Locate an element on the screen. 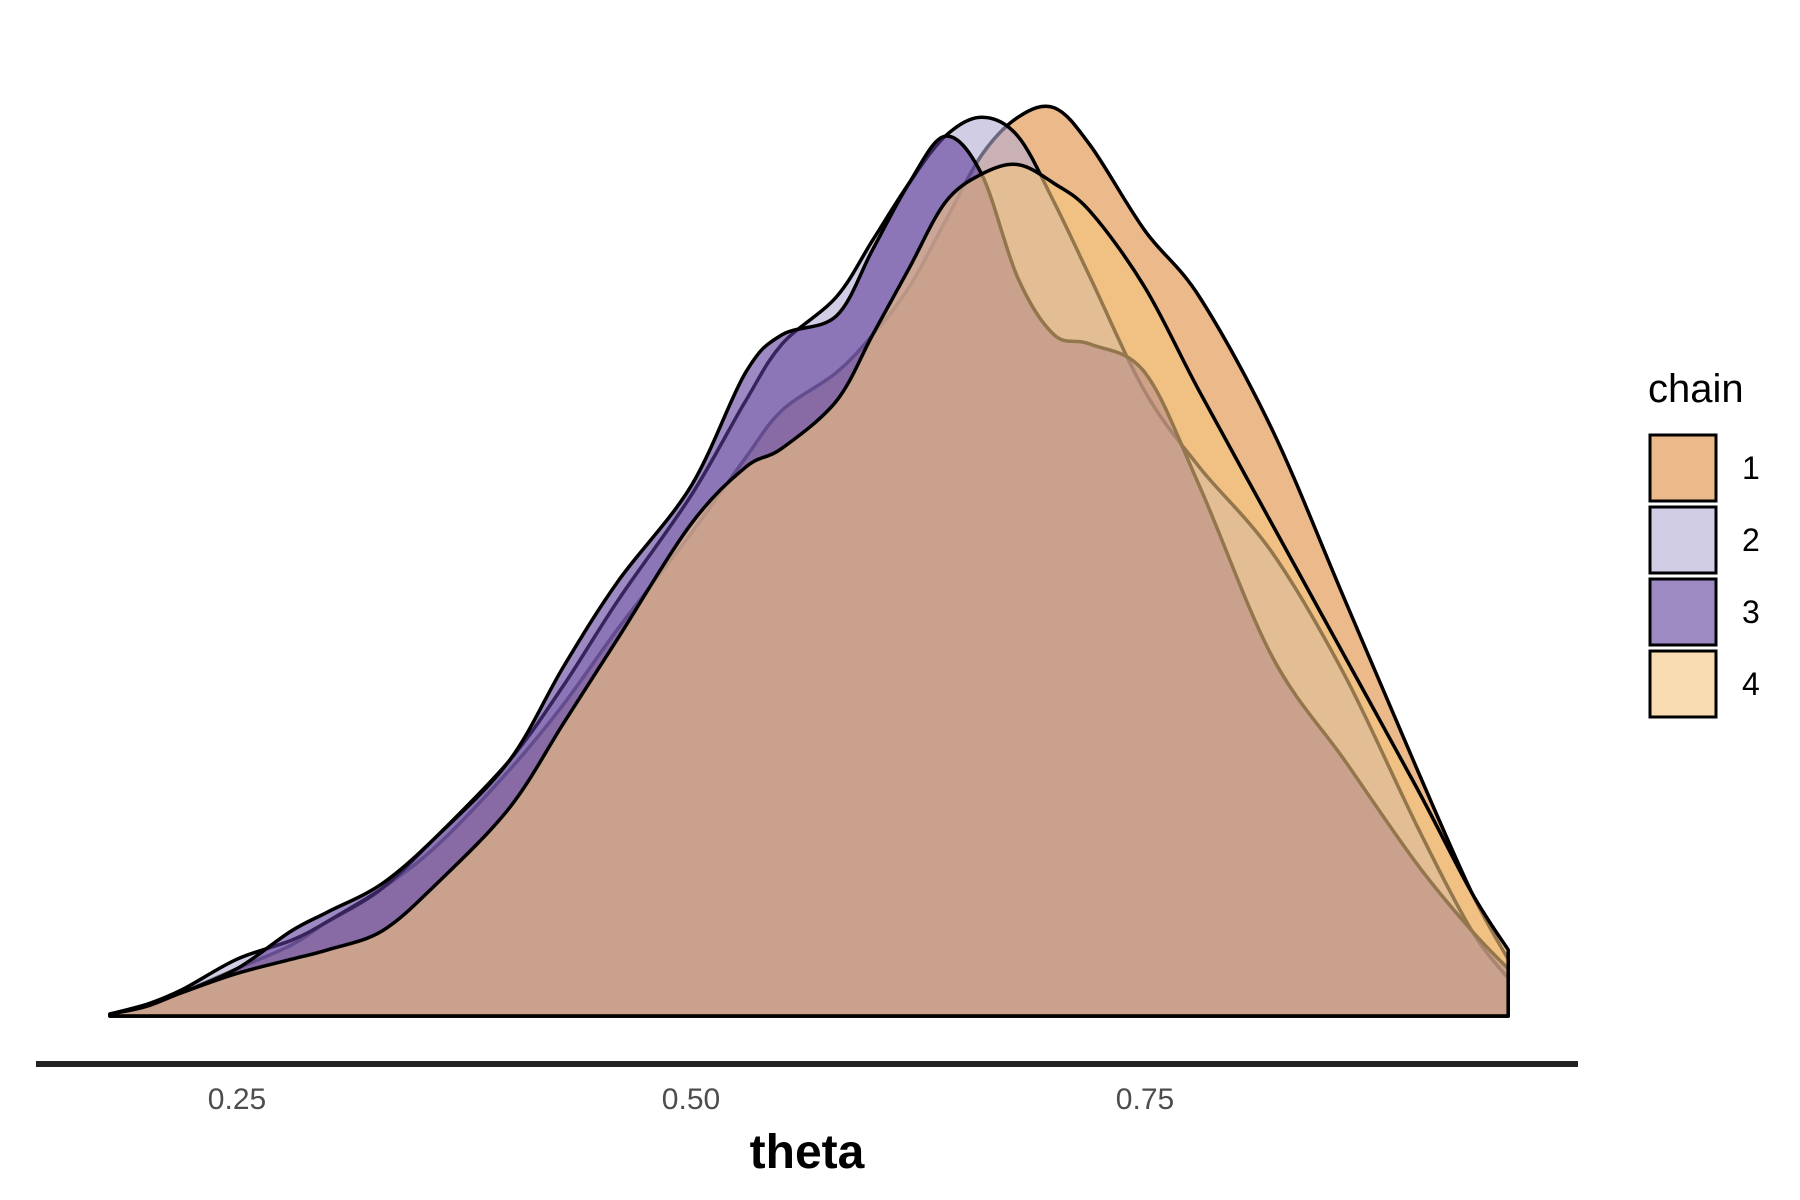  legend-label-chain-2: 2 is located at coordinates (1751, 540).